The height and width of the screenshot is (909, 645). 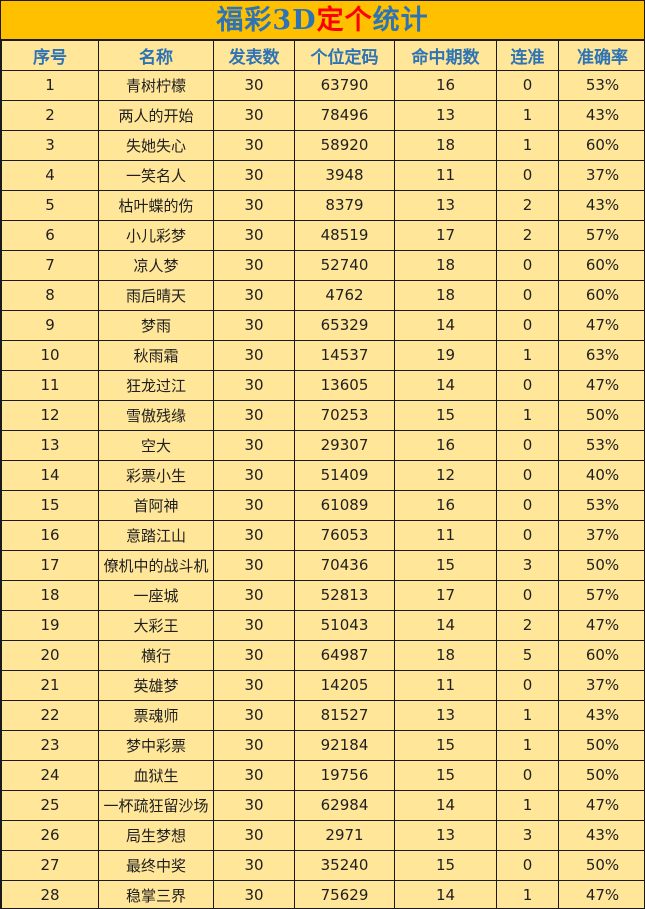 What do you see at coordinates (50, 385) in the screenshot?
I see `cell-serial: 11` at bounding box center [50, 385].